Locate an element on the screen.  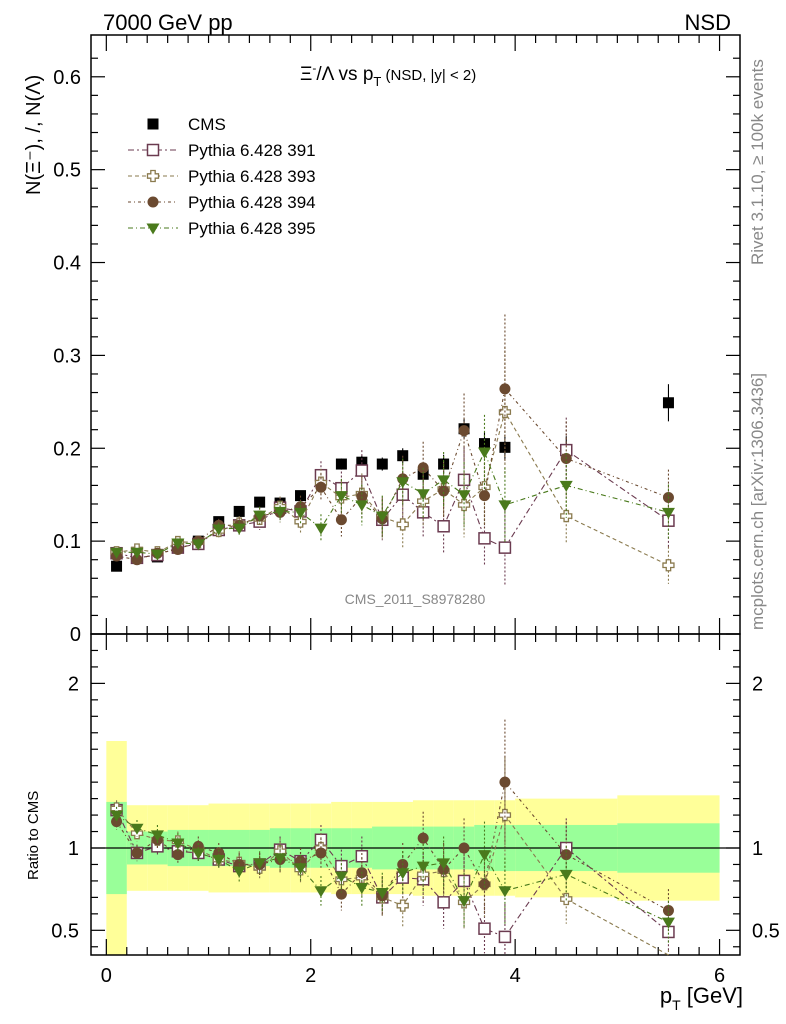
xlabel-sub: T is located at coordinates (676, 1005).